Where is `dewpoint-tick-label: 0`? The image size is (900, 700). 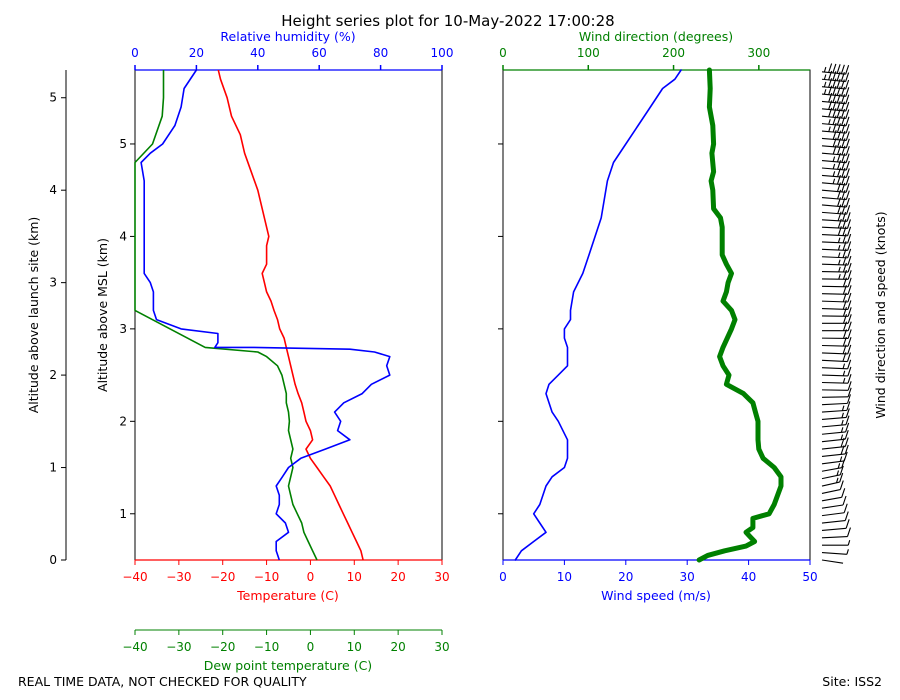
dewpoint-tick-label: 0 is located at coordinates (311, 647).